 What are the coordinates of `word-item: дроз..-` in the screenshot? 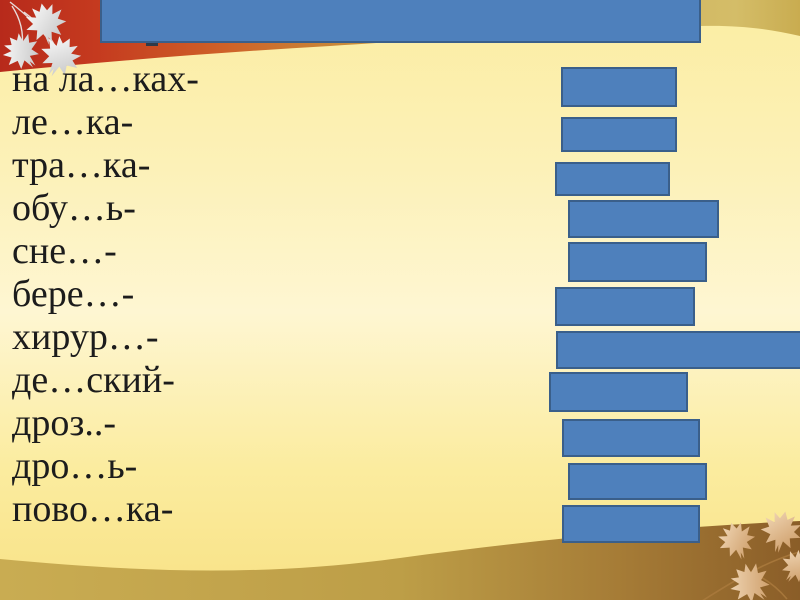 It's located at (64, 423).